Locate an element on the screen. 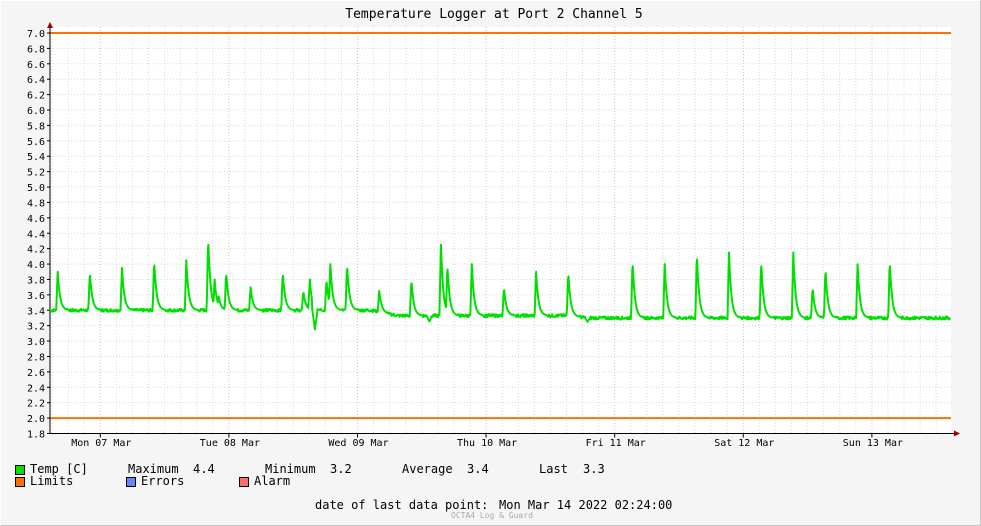  legend-temp-swatch is located at coordinates (20, 470).